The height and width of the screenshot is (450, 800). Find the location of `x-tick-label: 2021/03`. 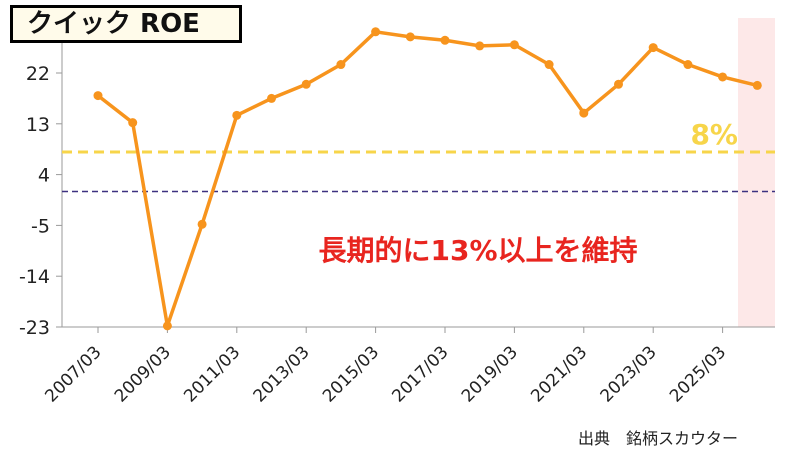

x-tick-label: 2021/03 is located at coordinates (559, 374).